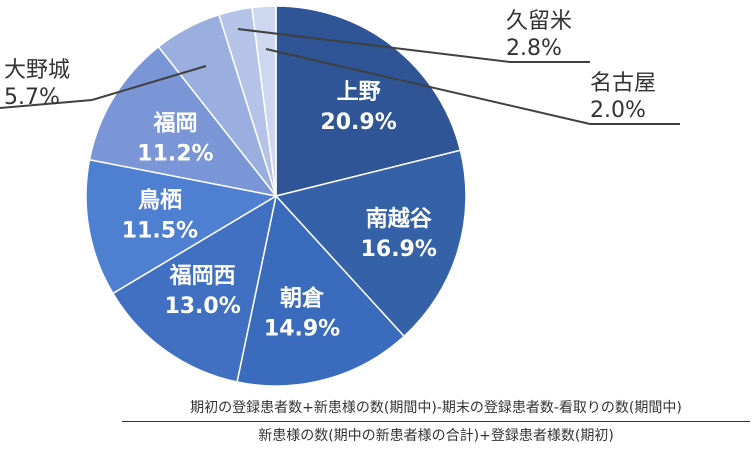 The image size is (752, 452). I want to click on formula-numerator: 期初の登録患者数+新患様の数(期間中)-期末の登録患者数-看取りの数(期間中), so click(436, 408).